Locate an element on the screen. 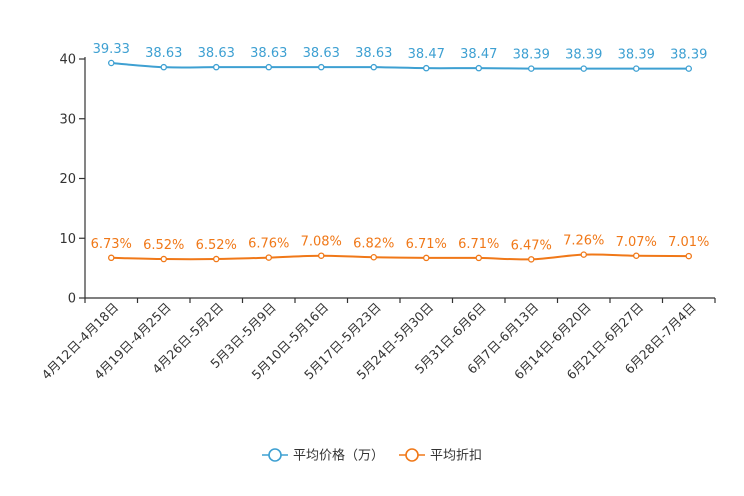 Image resolution: width=744 pixels, height=496 pixels. data-label: 39.33 is located at coordinates (111, 49).